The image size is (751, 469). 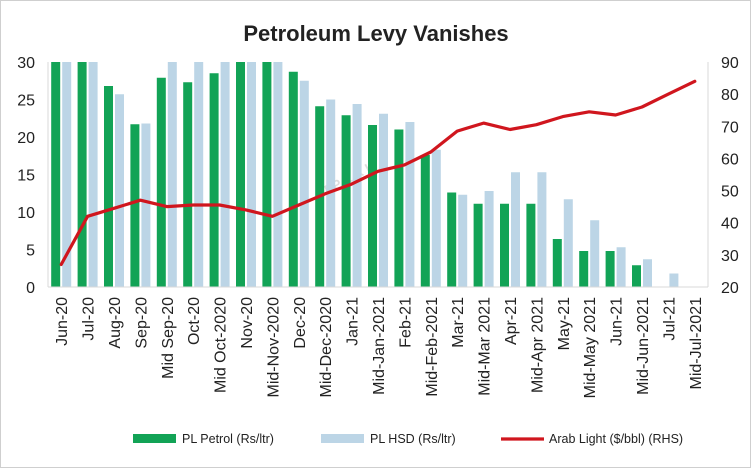 What do you see at coordinates (26, 213) in the screenshot?
I see `y-tick-label: 10` at bounding box center [26, 213].